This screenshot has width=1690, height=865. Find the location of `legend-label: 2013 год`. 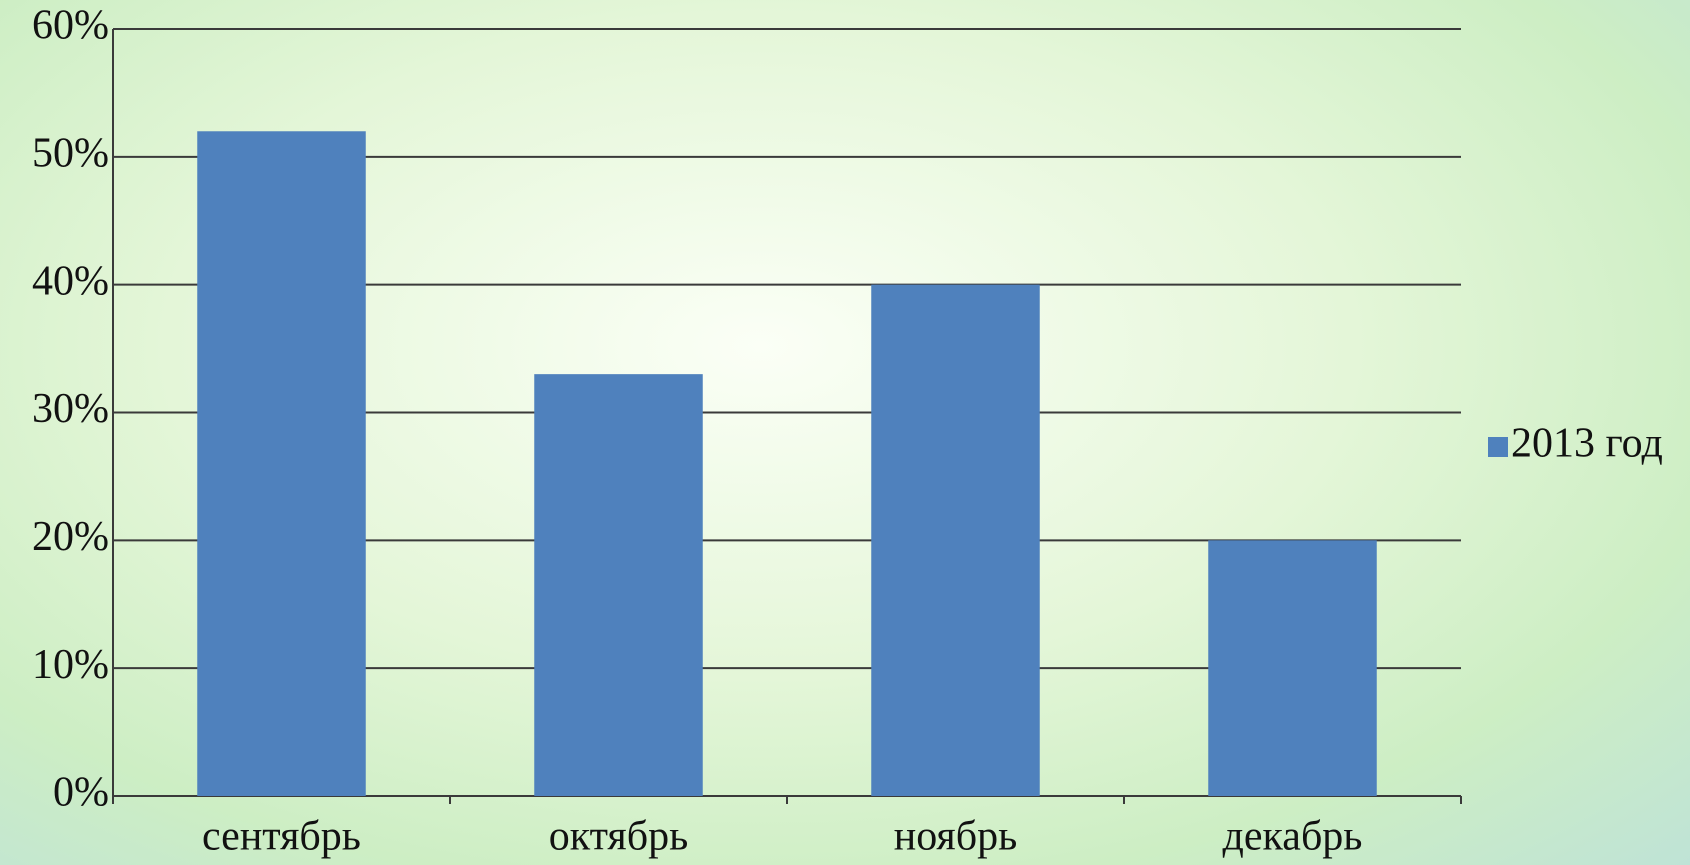

legend-label: 2013 год is located at coordinates (1587, 444).